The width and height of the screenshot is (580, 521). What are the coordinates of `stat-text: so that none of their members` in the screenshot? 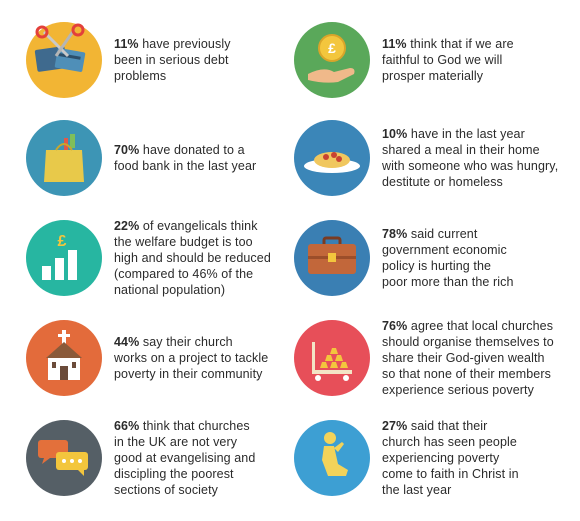 It's located at (466, 374).